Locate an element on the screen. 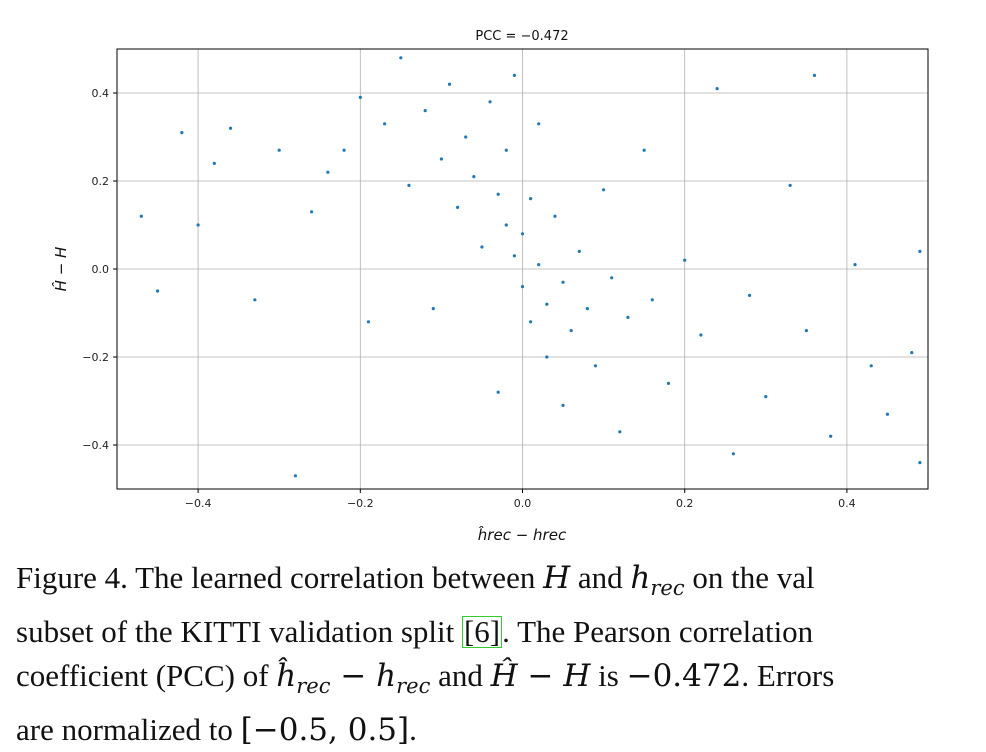  x-tick-label: 0.2 is located at coordinates (685, 503).